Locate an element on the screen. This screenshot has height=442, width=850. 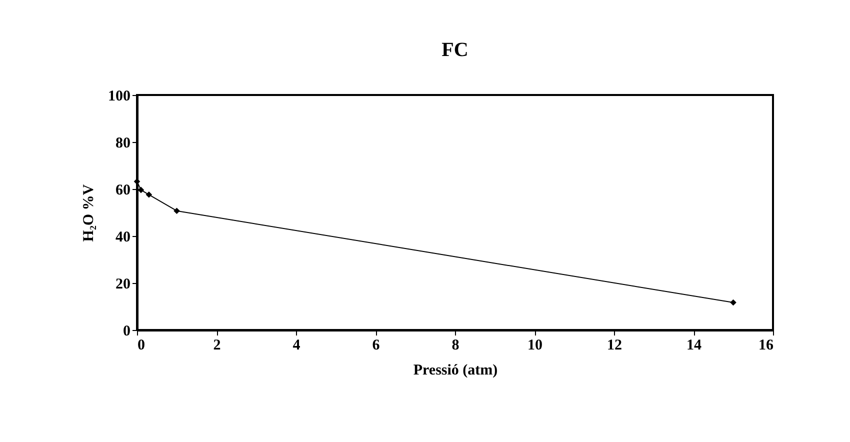
y-tick-label: 0 is located at coordinates (126, 332).